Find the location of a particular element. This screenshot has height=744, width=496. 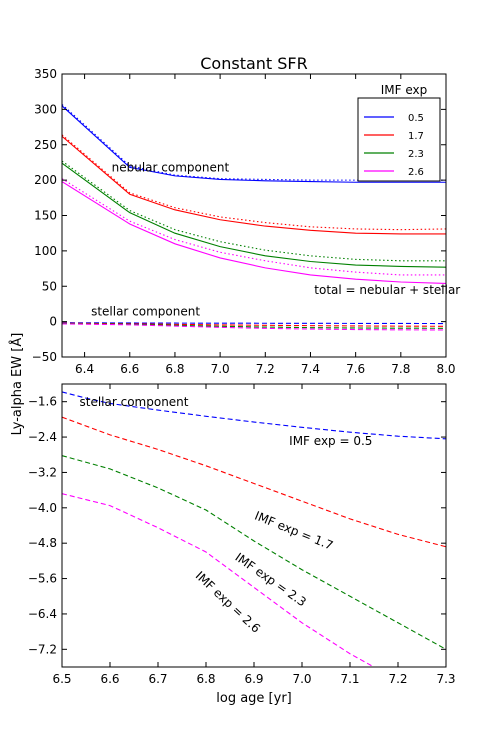

y-tick-label: −7.2 is located at coordinates (42, 649).